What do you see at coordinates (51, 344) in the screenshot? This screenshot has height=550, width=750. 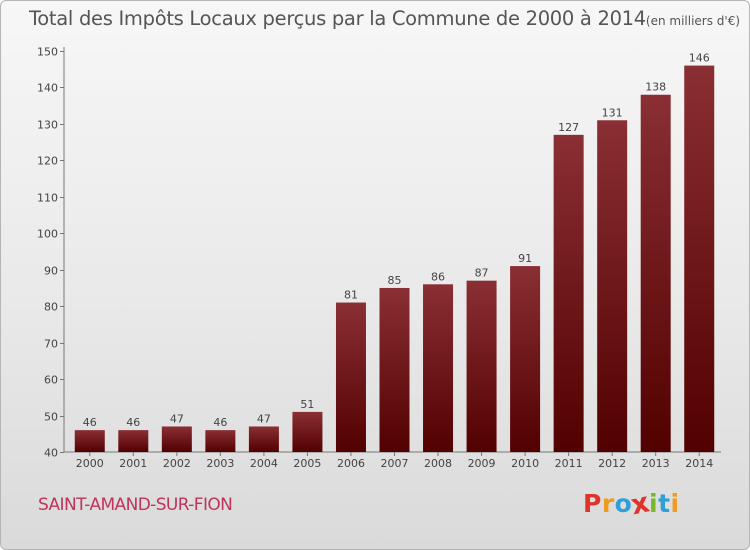 I see `y-tick-label: 70` at bounding box center [51, 344].